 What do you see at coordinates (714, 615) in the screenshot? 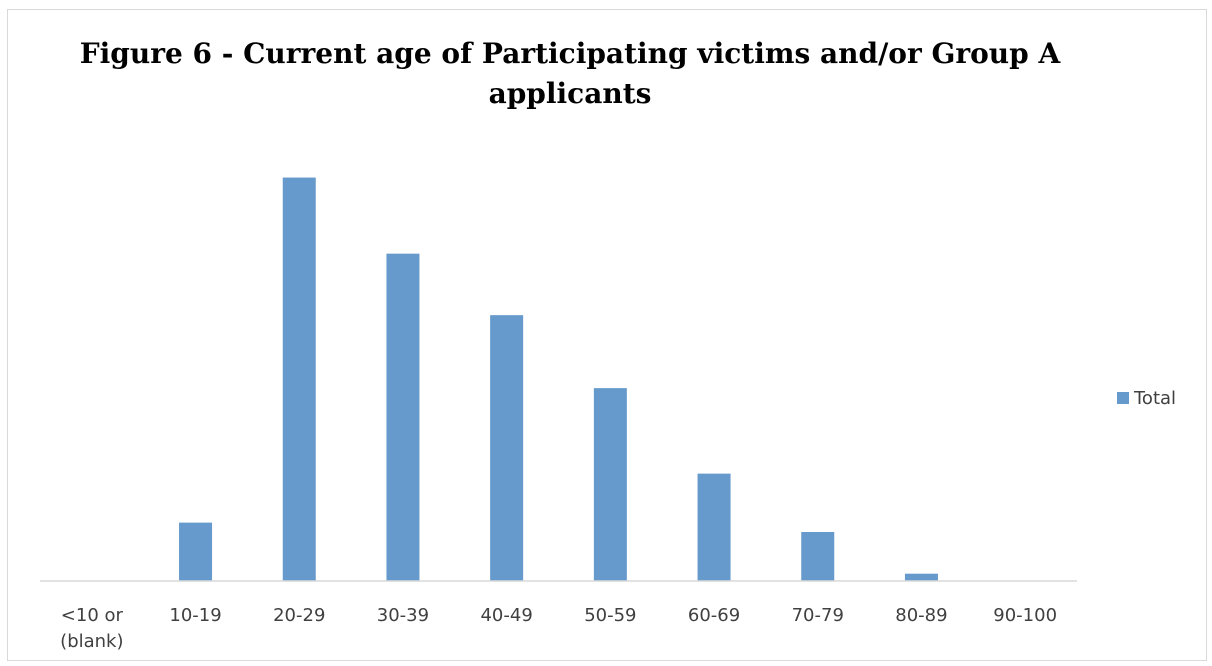
I see `x-tick-label-6: 60-69` at bounding box center [714, 615].